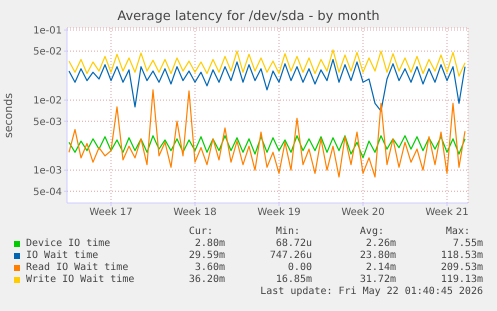  I want to click on text: 3.60m, so click(209, 267).